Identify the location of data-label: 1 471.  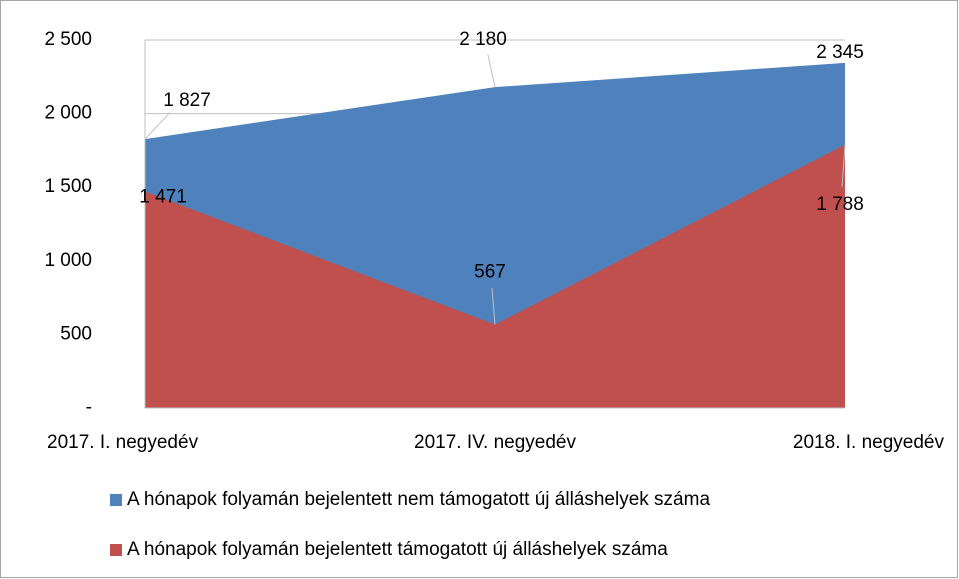
(163, 196).